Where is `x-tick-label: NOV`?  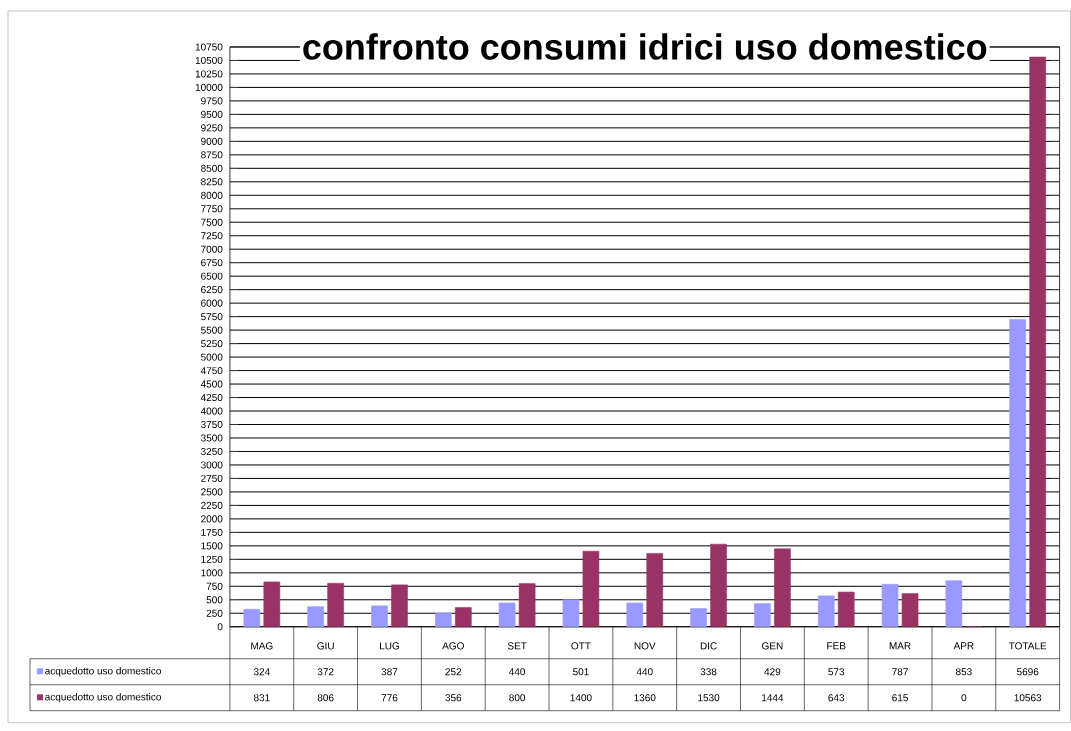
x-tick-label: NOV is located at coordinates (645, 646).